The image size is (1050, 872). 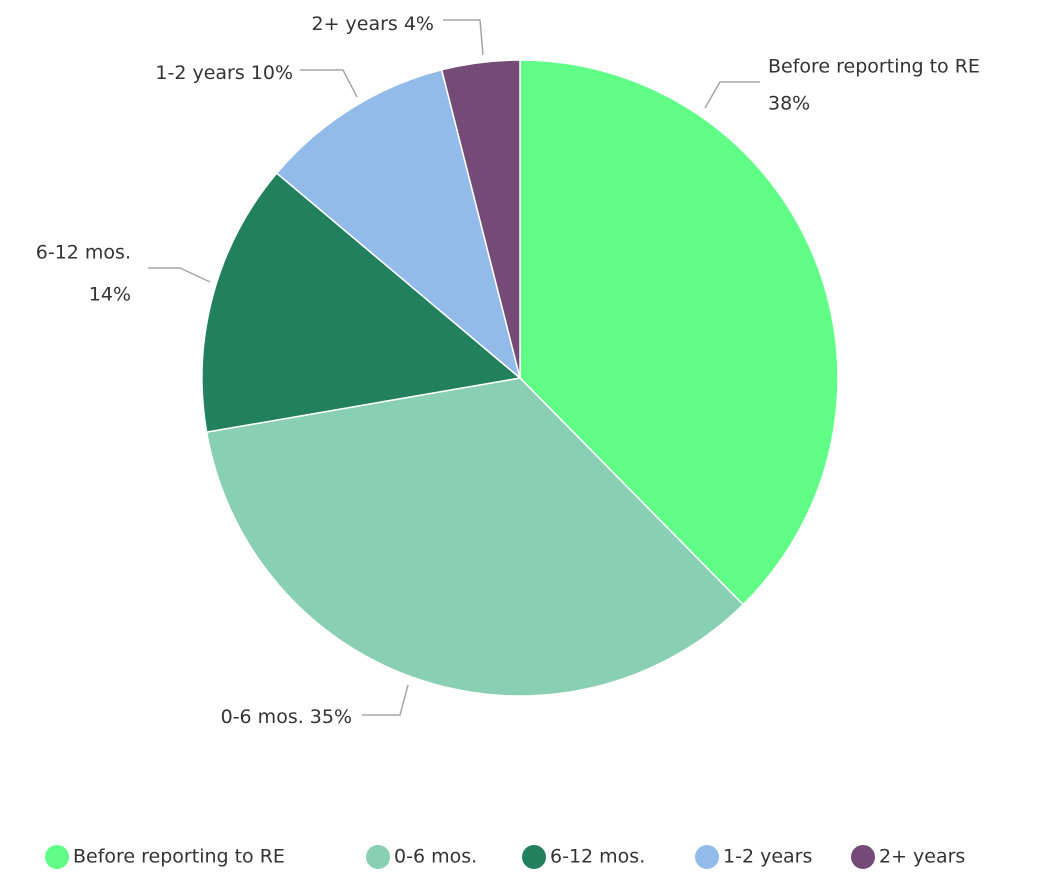 What do you see at coordinates (435, 857) in the screenshot?
I see `legend-label: 0-6 mos.` at bounding box center [435, 857].